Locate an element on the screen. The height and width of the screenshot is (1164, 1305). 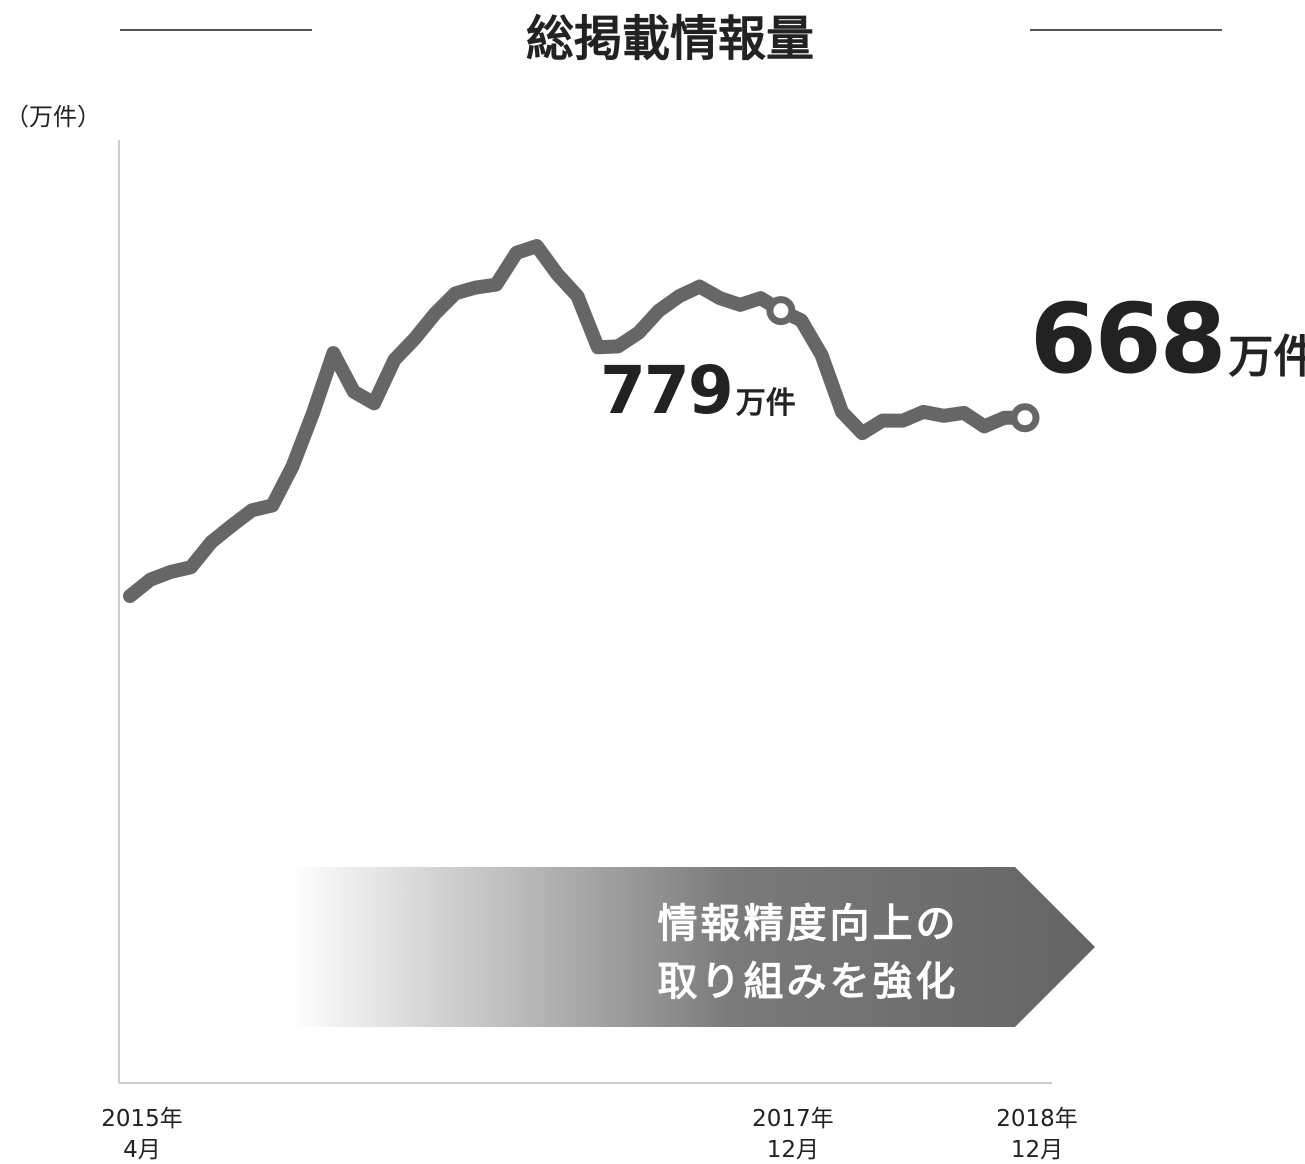
x-tick-label: 2017年 is located at coordinates (793, 1119).